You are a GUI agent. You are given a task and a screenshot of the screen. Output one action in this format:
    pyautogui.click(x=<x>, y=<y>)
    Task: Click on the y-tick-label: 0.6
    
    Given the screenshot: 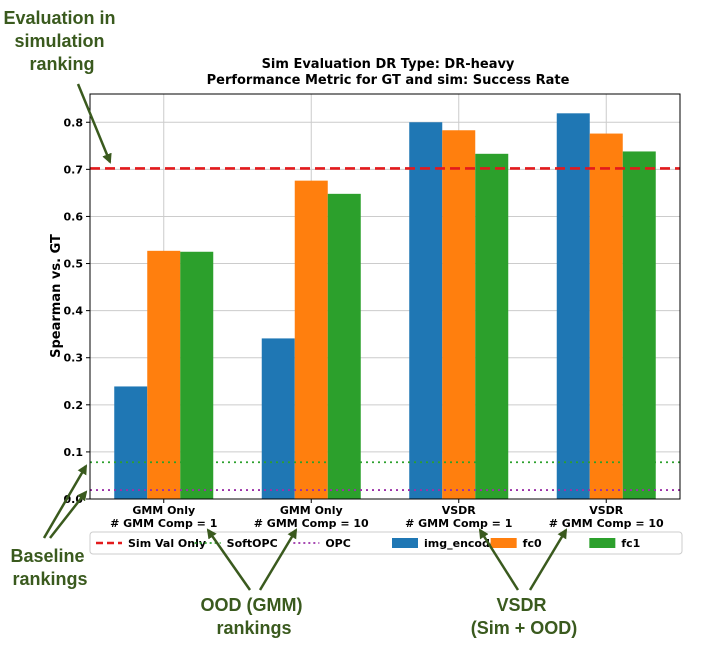 What is the action you would take?
    pyautogui.click(x=74, y=216)
    